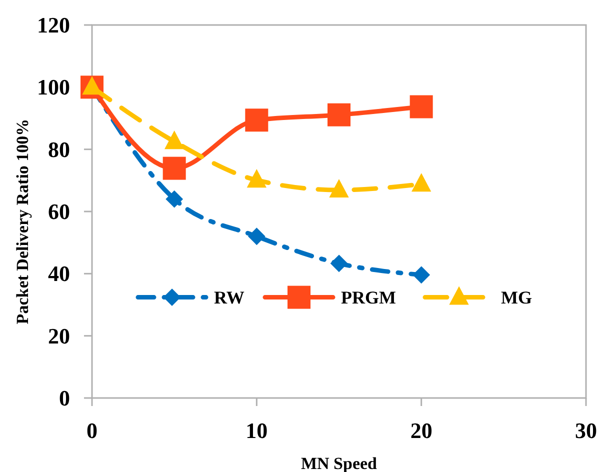 This screenshot has width=601, height=472. I want to click on legend-label: MG, so click(516, 297).